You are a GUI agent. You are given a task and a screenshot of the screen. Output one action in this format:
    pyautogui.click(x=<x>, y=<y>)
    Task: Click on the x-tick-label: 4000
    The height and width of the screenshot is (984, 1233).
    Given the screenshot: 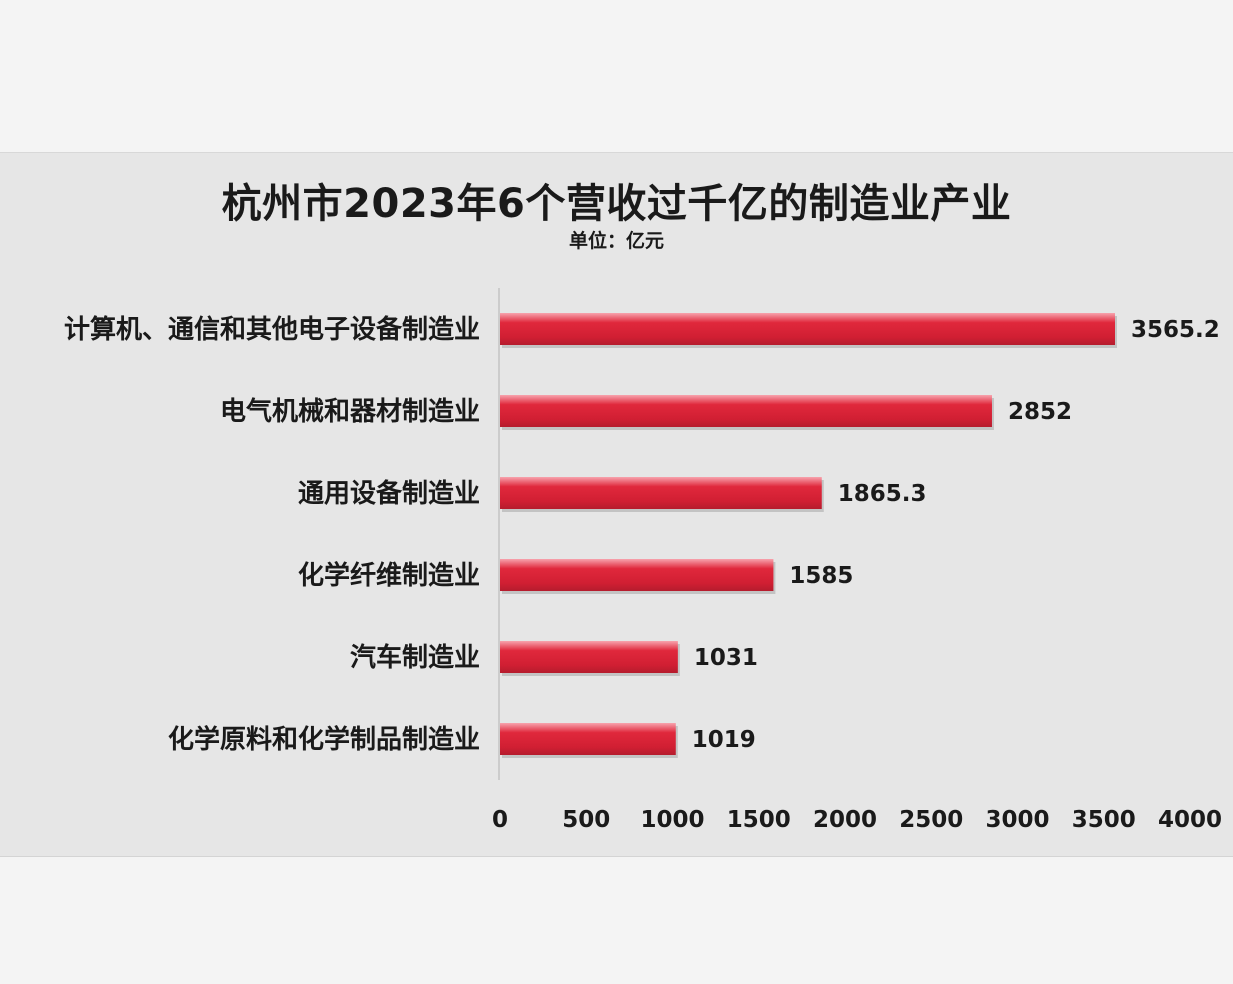 What is the action you would take?
    pyautogui.click(x=1190, y=820)
    